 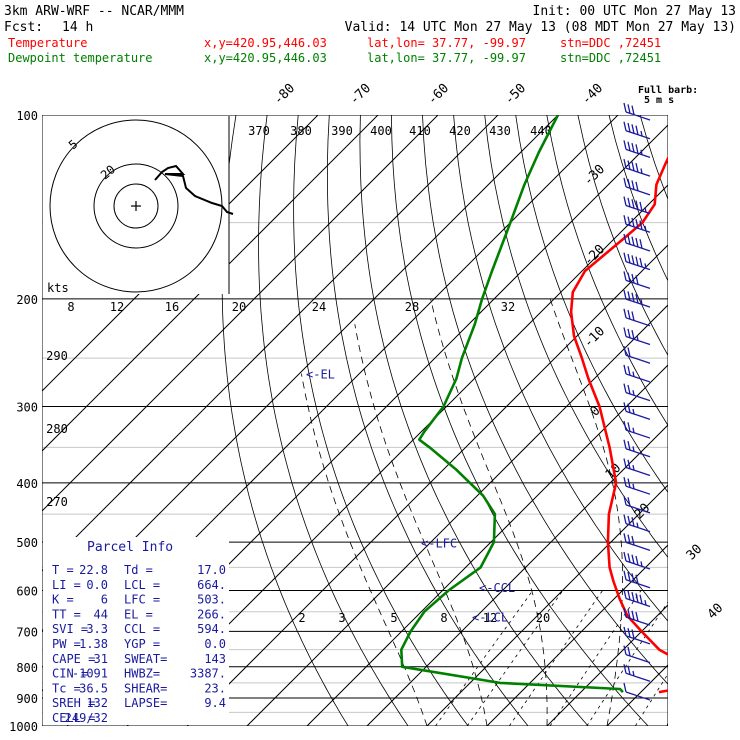 What do you see at coordinates (93, 688) in the screenshot?
I see `parcel-info-cell: 36.5` at bounding box center [93, 688].